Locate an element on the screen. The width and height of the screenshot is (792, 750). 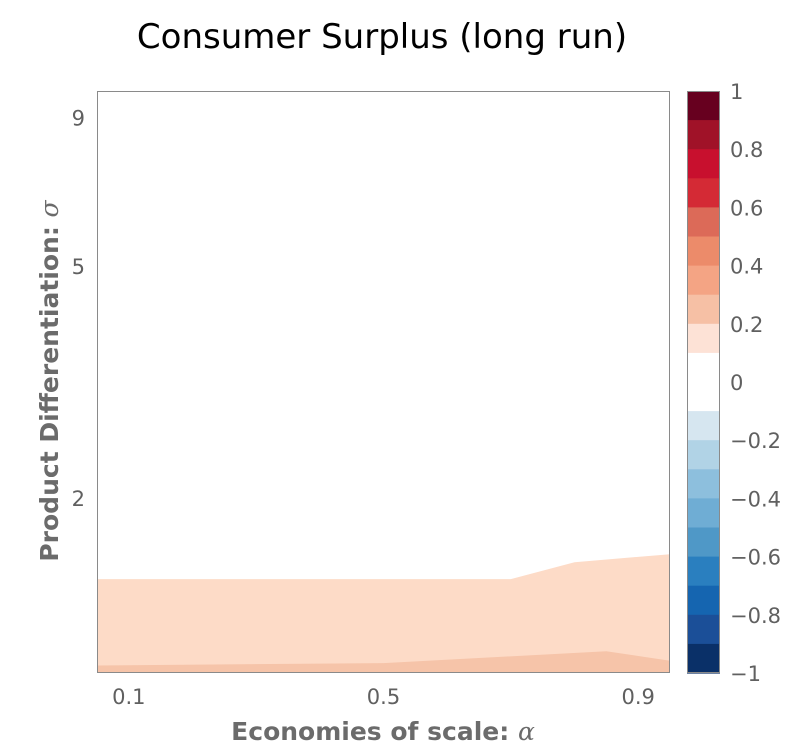
colorbar: 1 0.8 0.6 0.4 0.2 0 −0.2 −0.4 −0.6 −0.8 −1 is located at coordinates (734, 383).